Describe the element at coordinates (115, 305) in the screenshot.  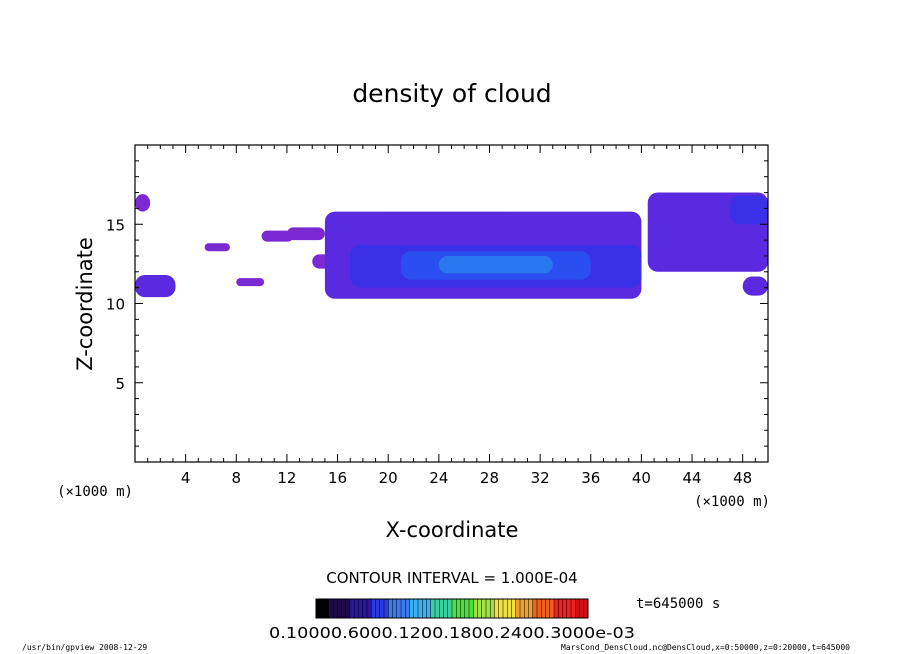
I see `y-tick-label: 10` at that location.